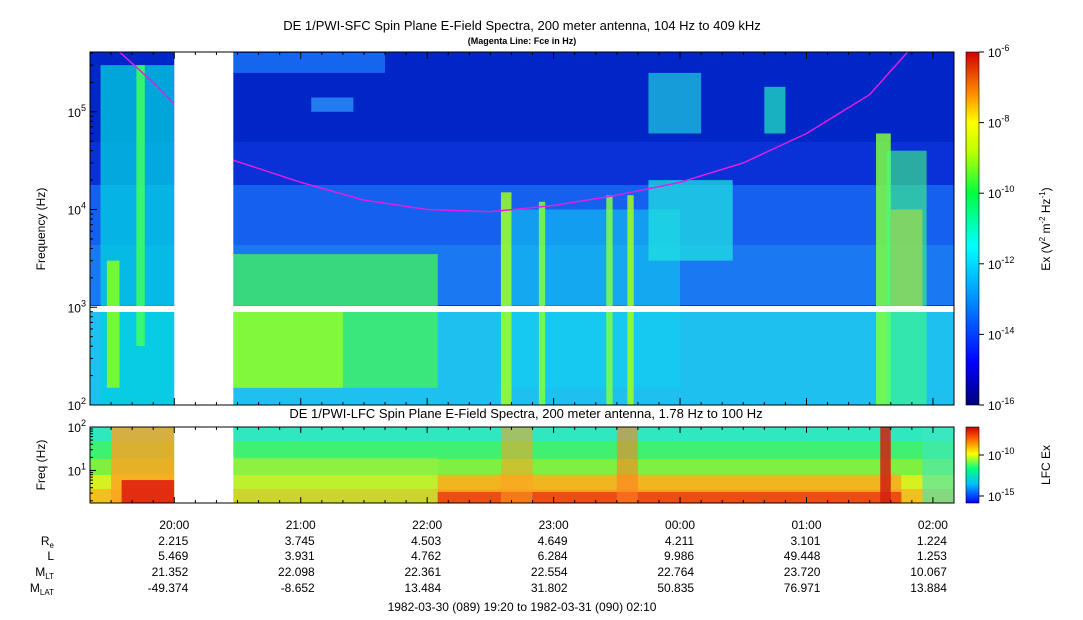  I want to click on ephemeris-value: 23.720, so click(802, 572).